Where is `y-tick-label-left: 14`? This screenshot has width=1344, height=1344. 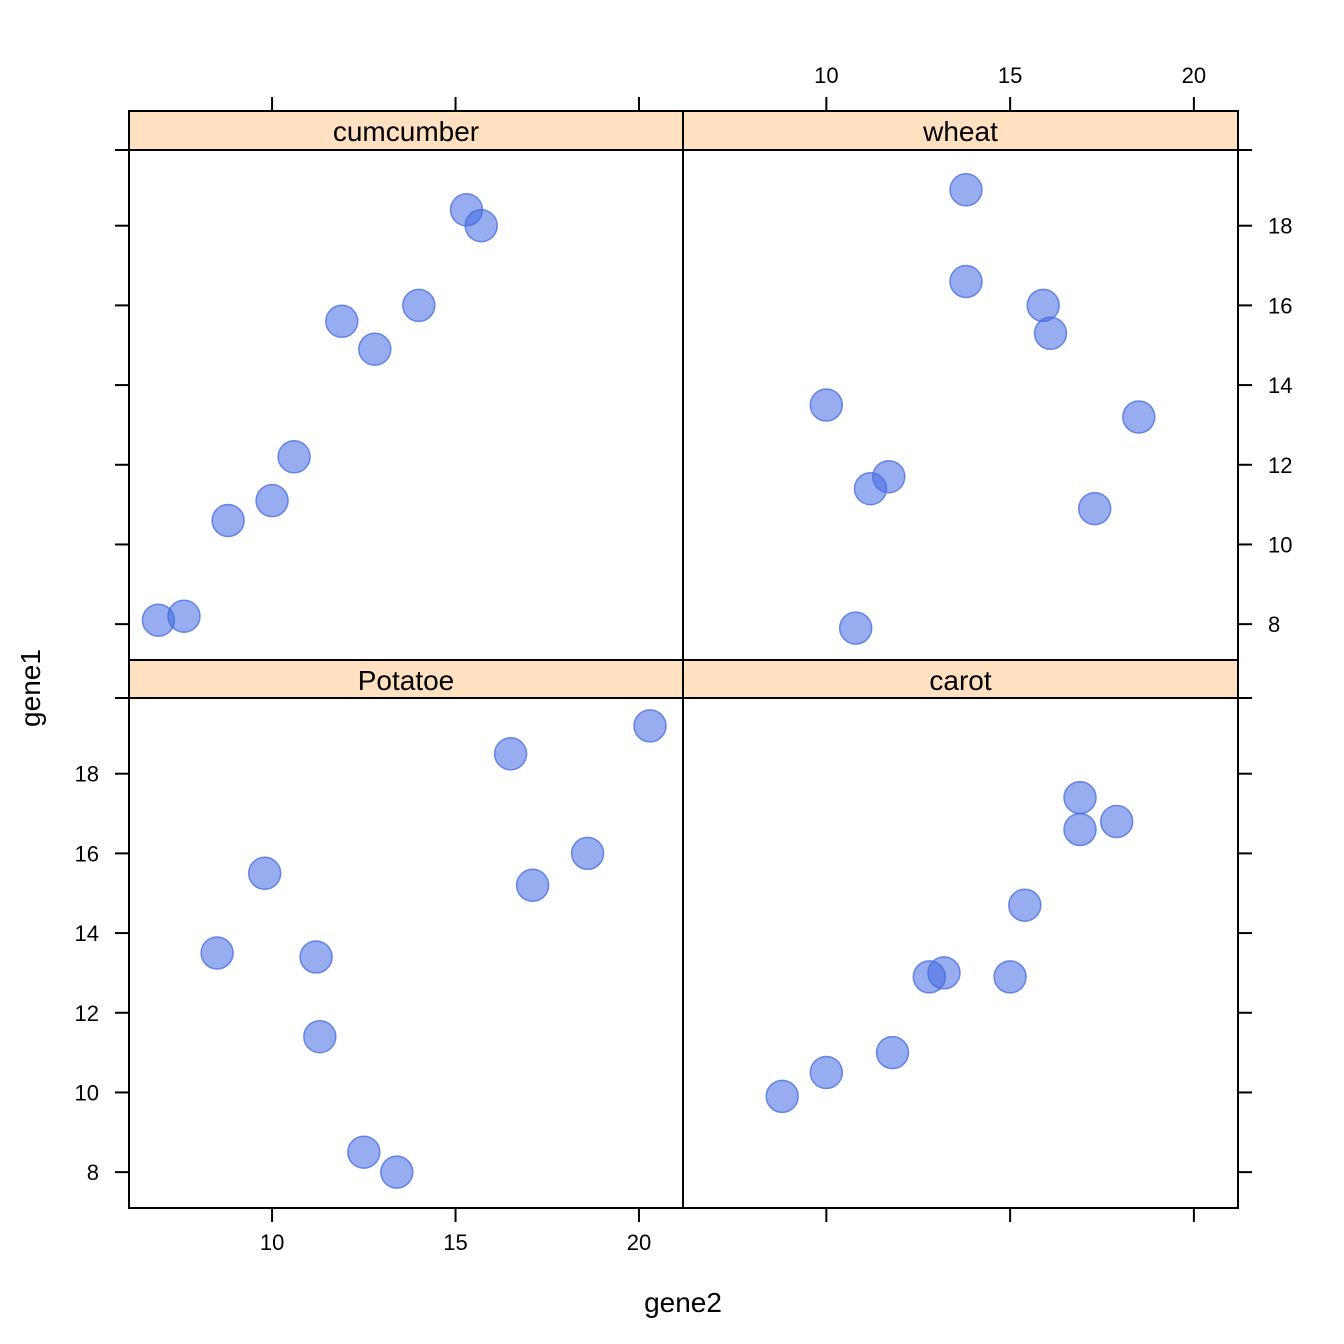
y-tick-label-left: 14 is located at coordinates (87, 933).